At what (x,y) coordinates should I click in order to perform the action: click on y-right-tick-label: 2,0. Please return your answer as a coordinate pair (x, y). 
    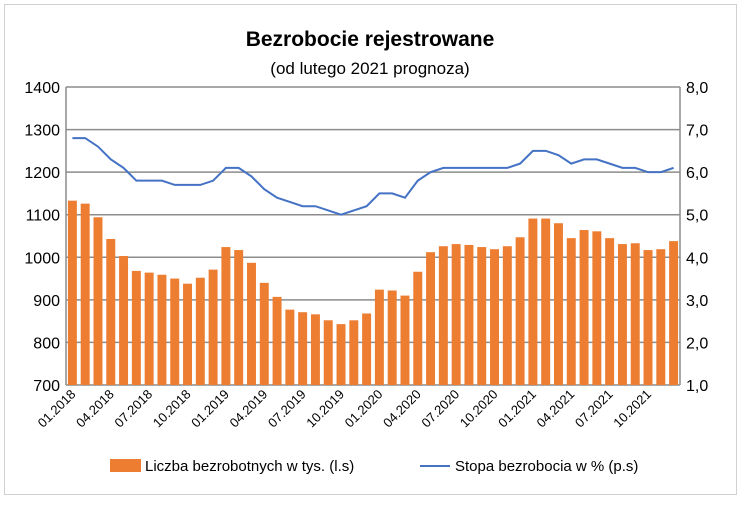
    Looking at the image, I should click on (697, 343).